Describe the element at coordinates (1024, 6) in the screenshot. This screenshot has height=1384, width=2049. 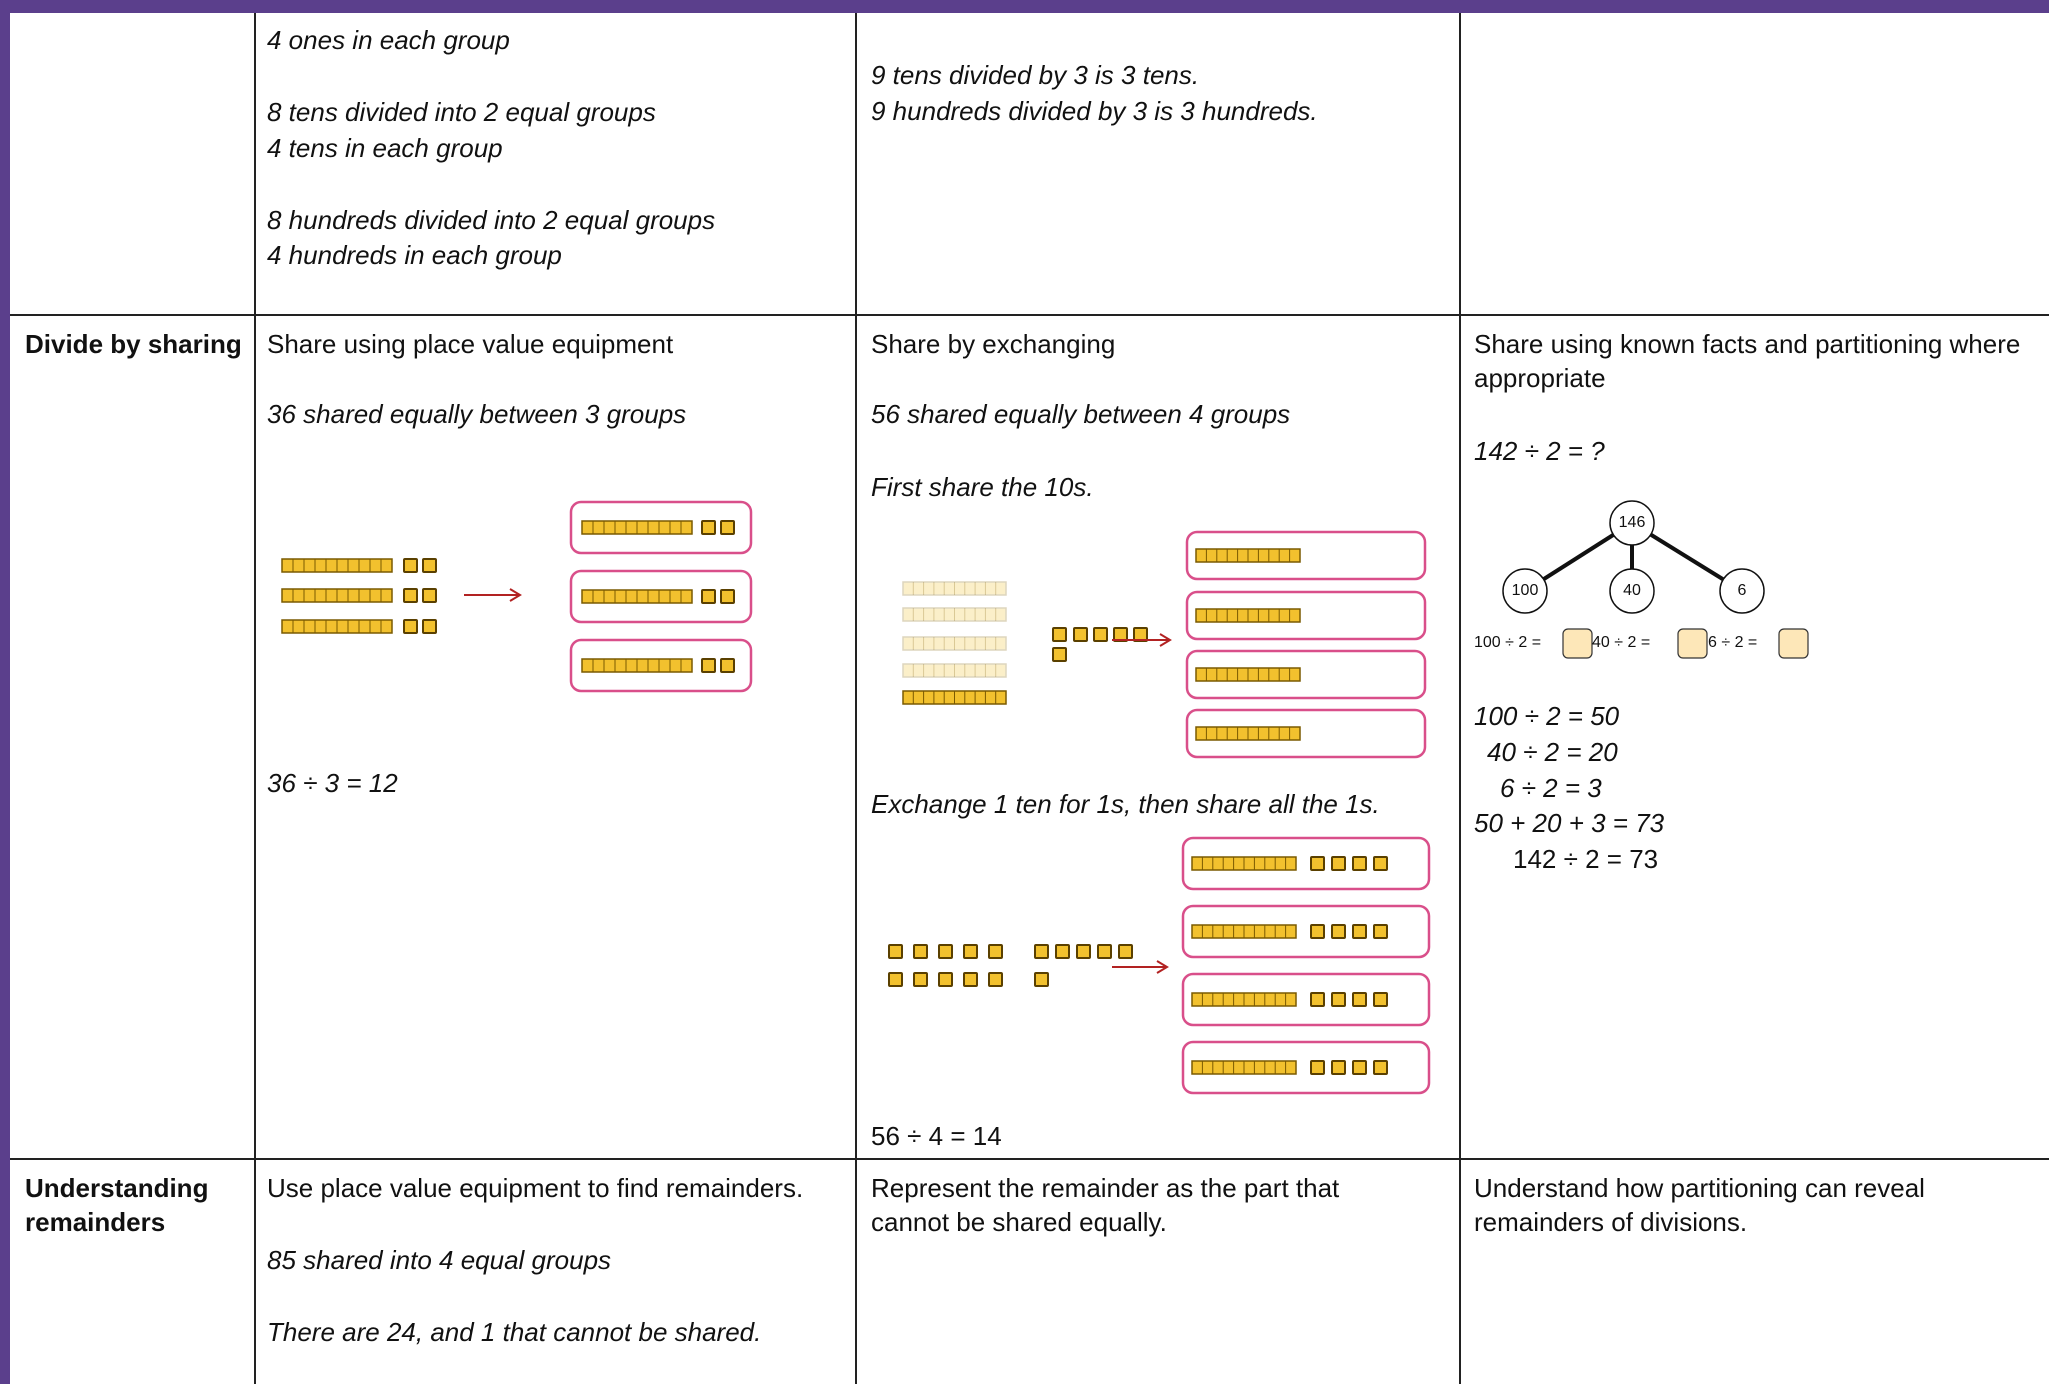
I see `frame-top` at that location.